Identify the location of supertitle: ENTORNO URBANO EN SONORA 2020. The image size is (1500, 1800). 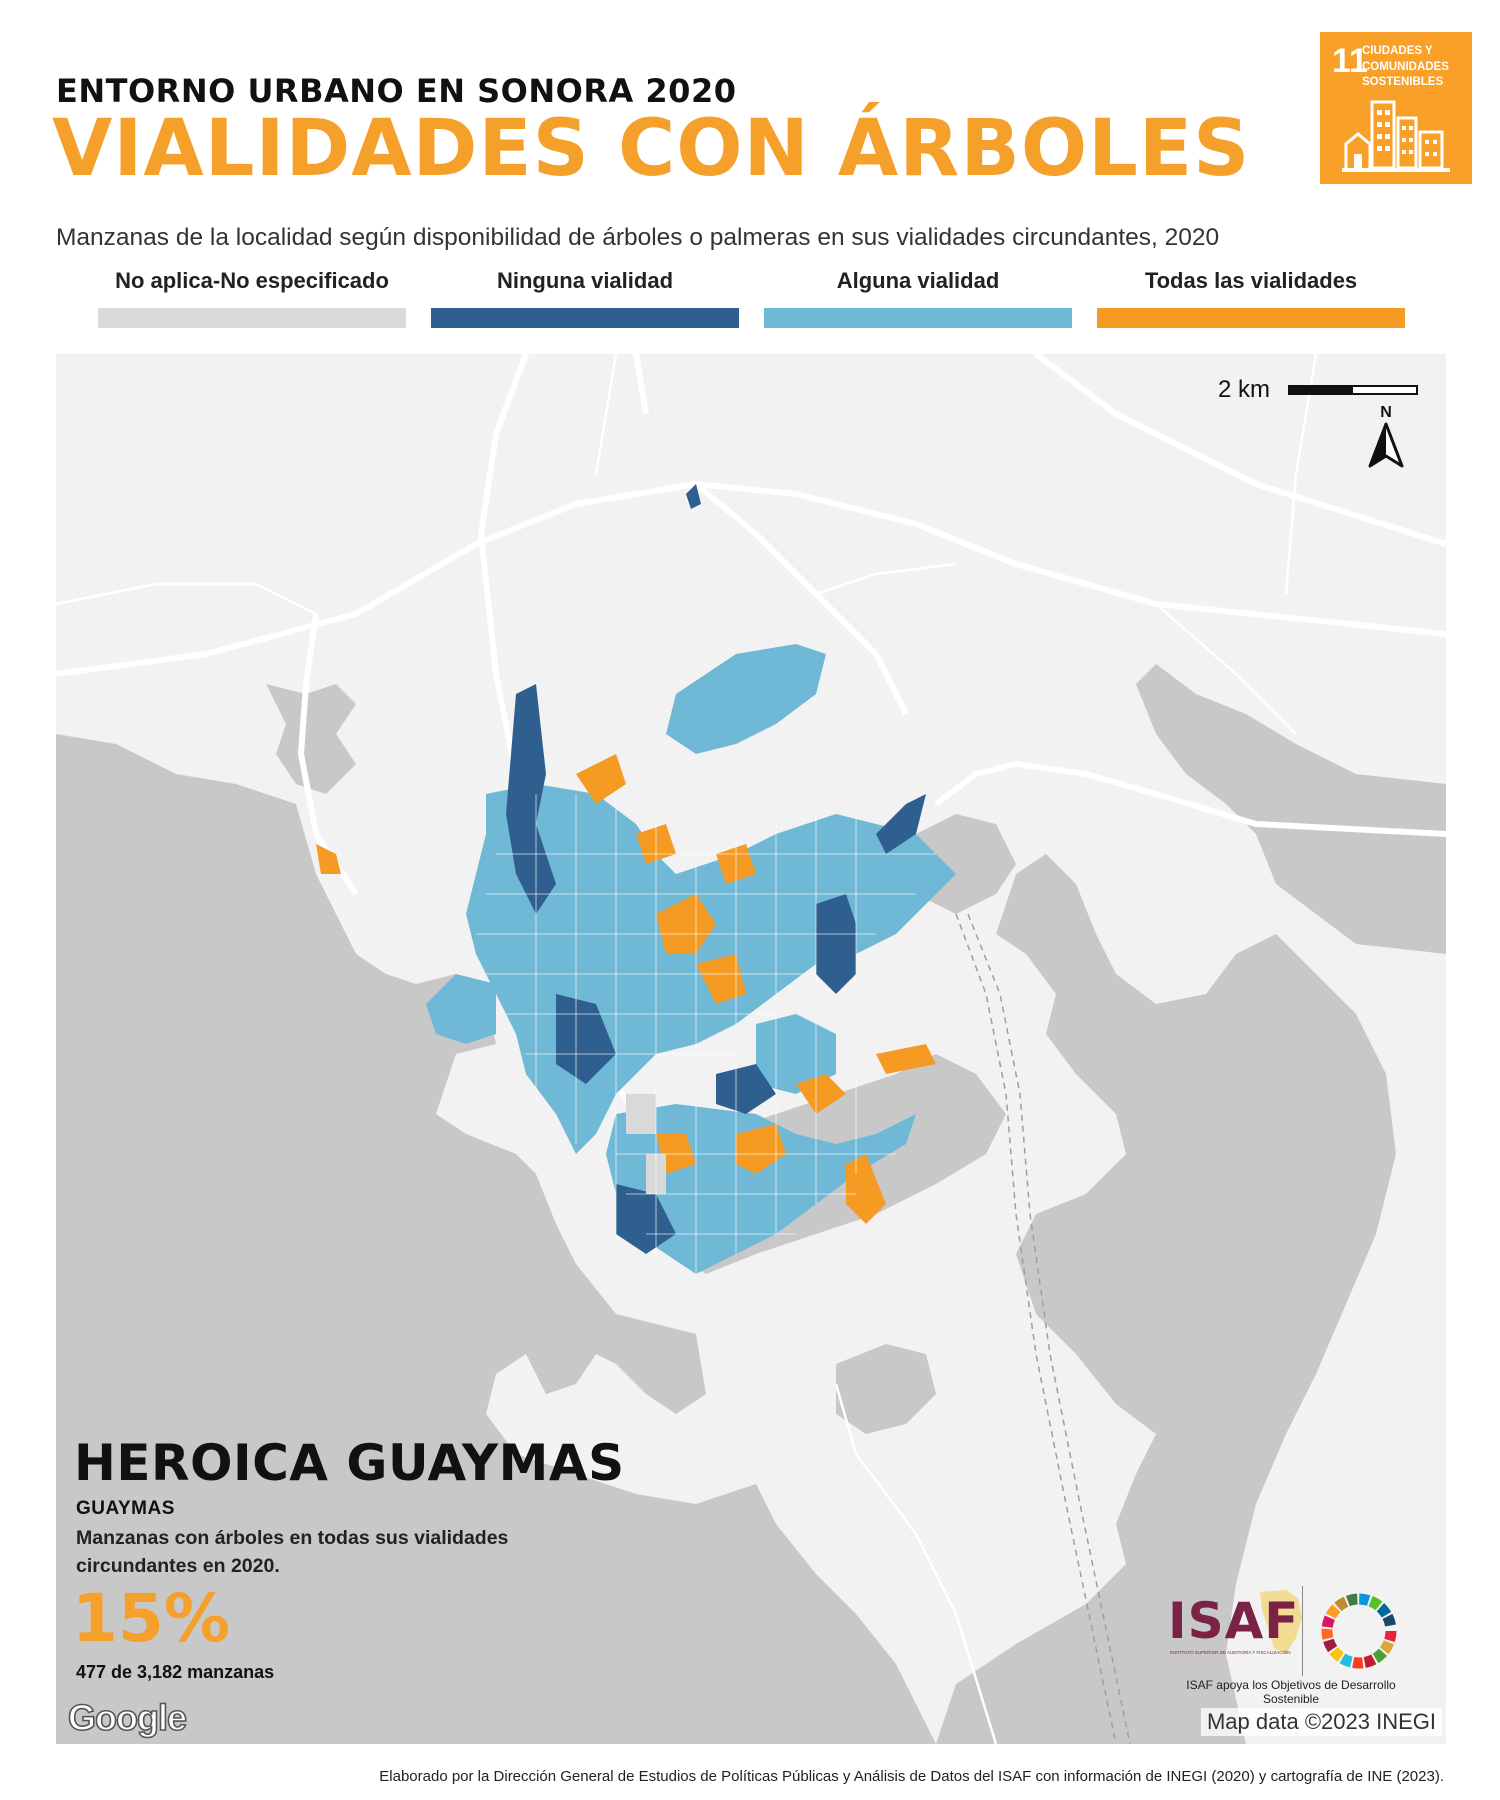
(396, 91).